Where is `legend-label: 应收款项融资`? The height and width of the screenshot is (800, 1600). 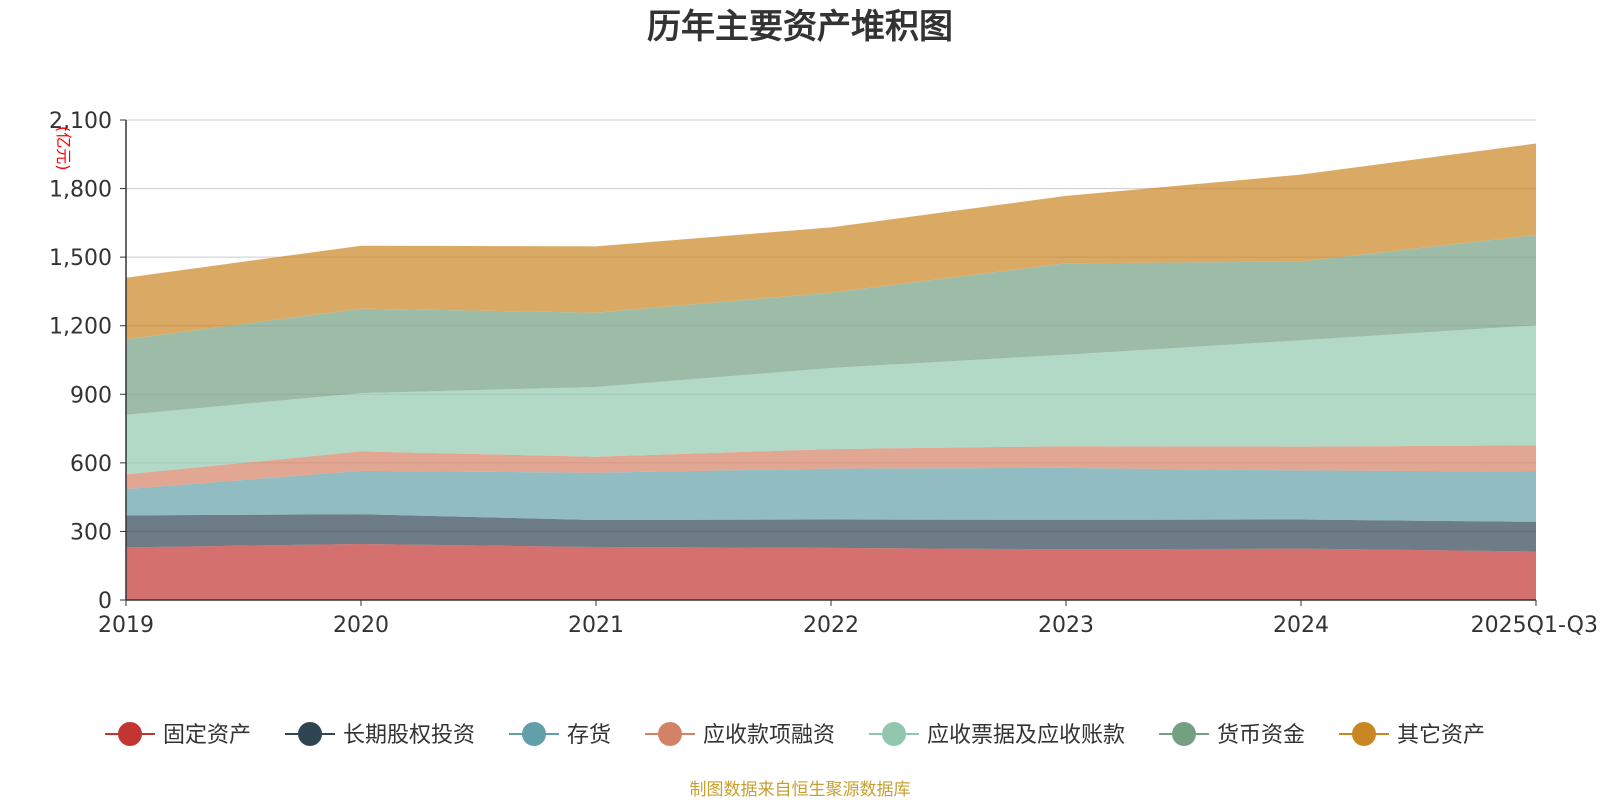
legend-label: 应收款项融资 is located at coordinates (769, 735).